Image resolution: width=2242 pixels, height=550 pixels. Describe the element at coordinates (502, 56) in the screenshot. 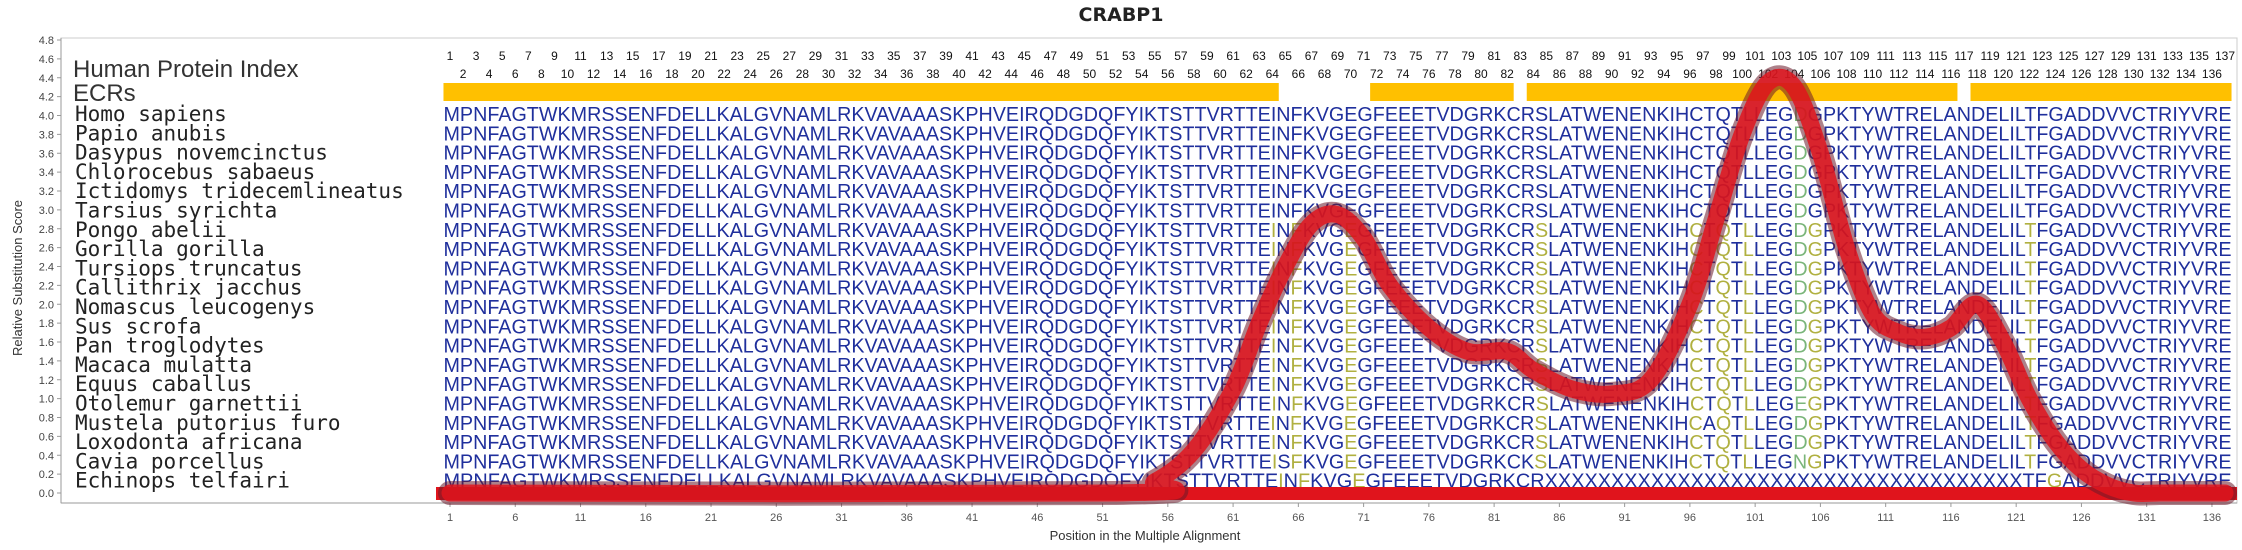

I see `hpi-number: 5` at that location.